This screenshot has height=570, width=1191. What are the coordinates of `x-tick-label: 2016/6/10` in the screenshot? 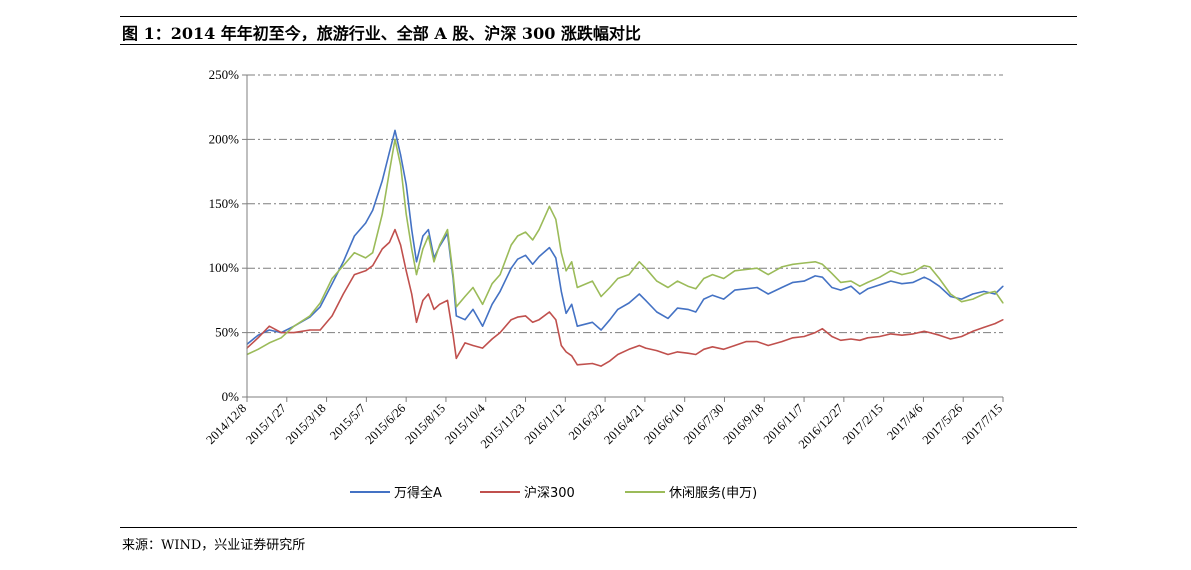 It's located at (664, 424).